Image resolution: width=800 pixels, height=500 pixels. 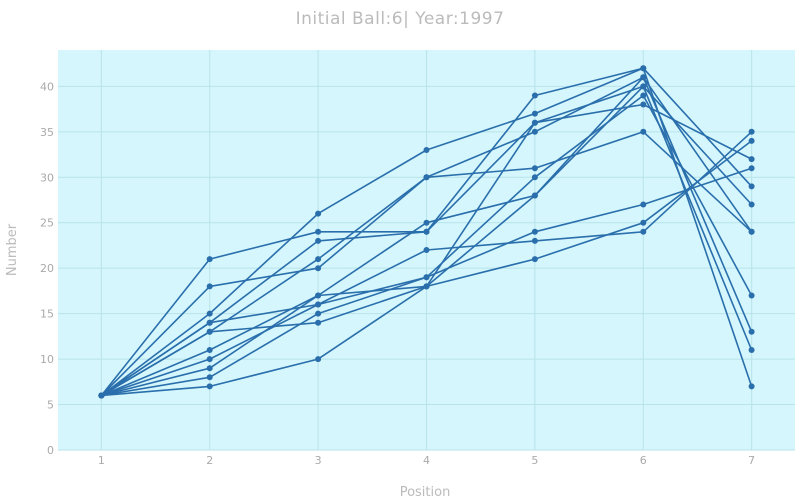 What do you see at coordinates (534, 460) in the screenshot?
I see `x-tick-label: 5` at bounding box center [534, 460].